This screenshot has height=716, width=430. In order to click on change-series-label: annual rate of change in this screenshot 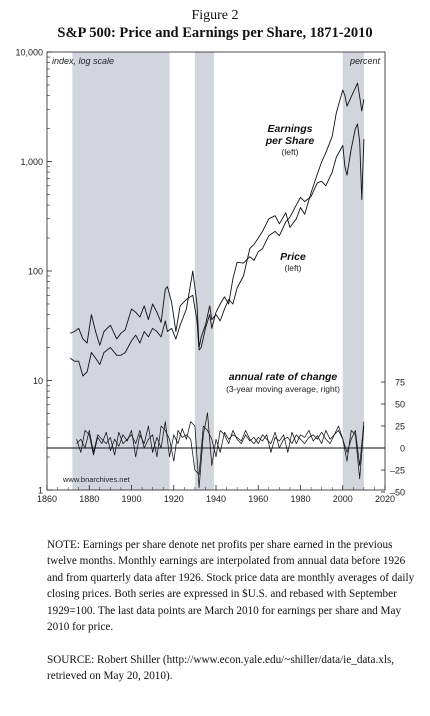, I will do `click(283, 377)`.